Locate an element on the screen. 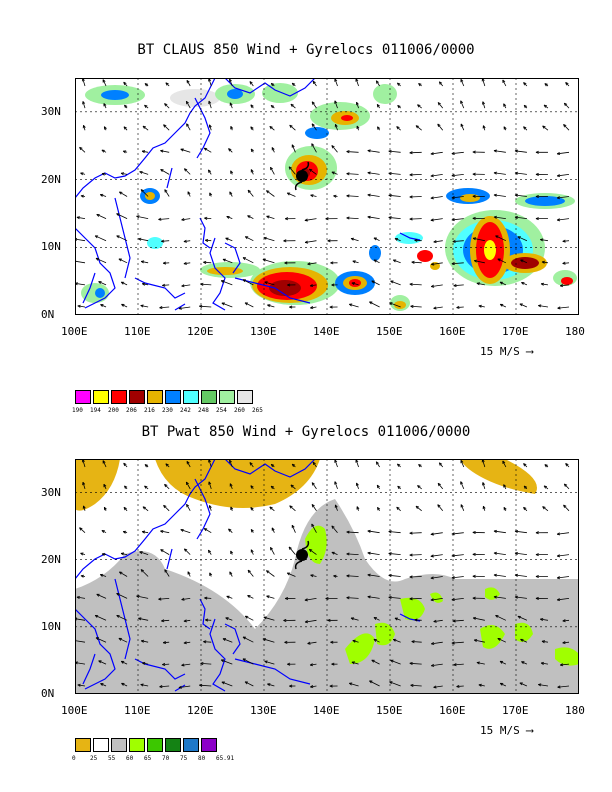 This screenshot has height=792, width=612. lon-label: 160E is located at coordinates (452, 331).